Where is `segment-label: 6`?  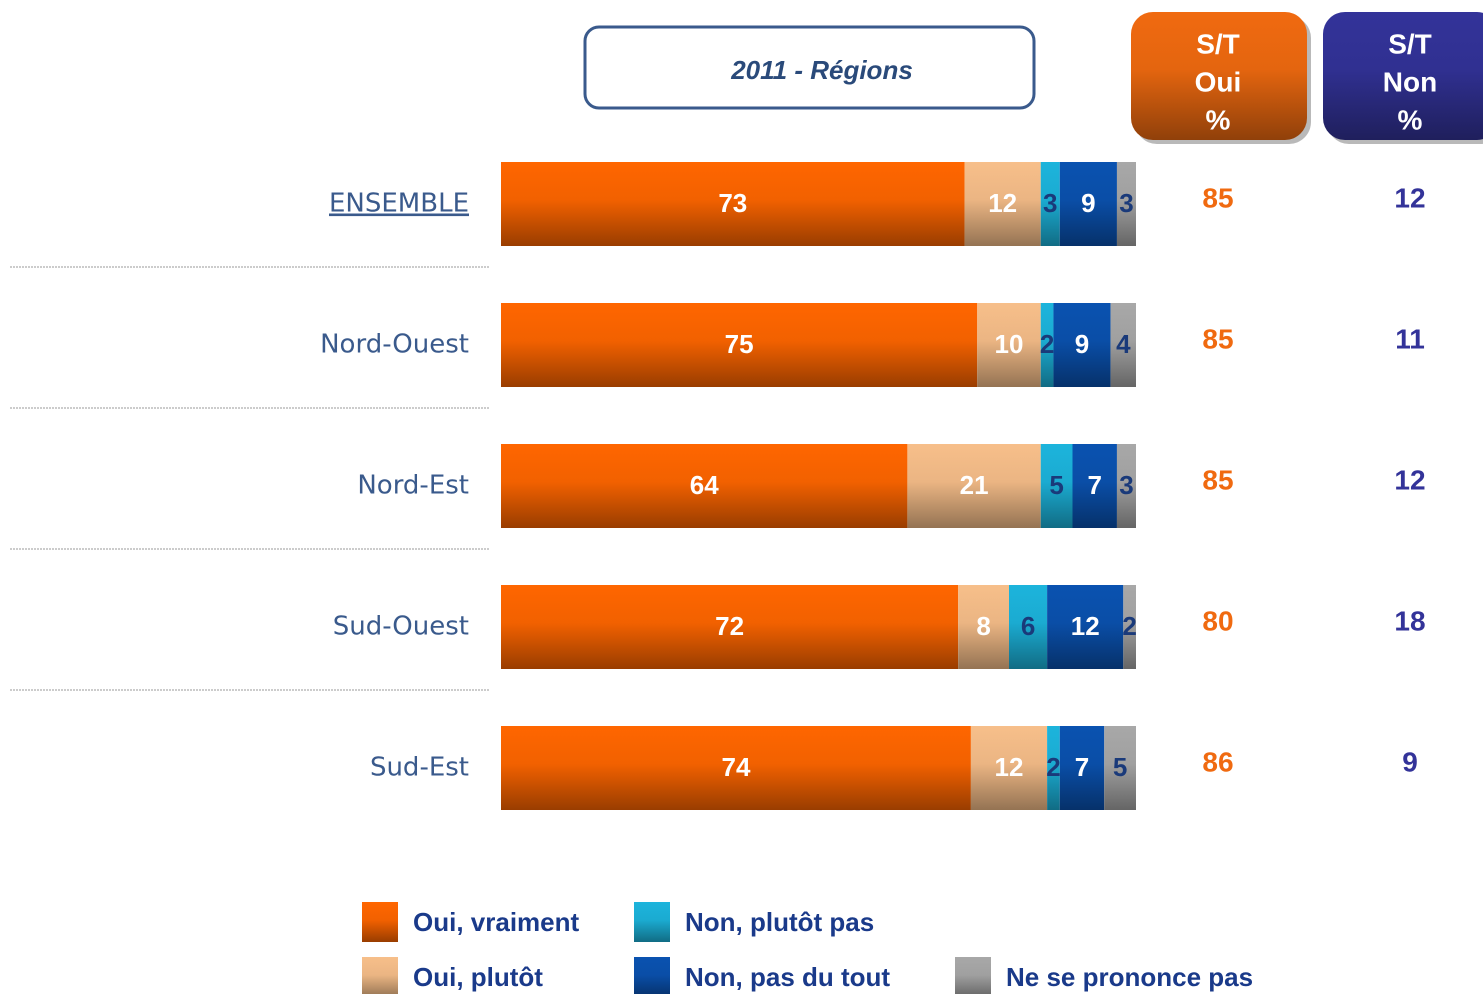
segment-label: 6 is located at coordinates (1028, 626).